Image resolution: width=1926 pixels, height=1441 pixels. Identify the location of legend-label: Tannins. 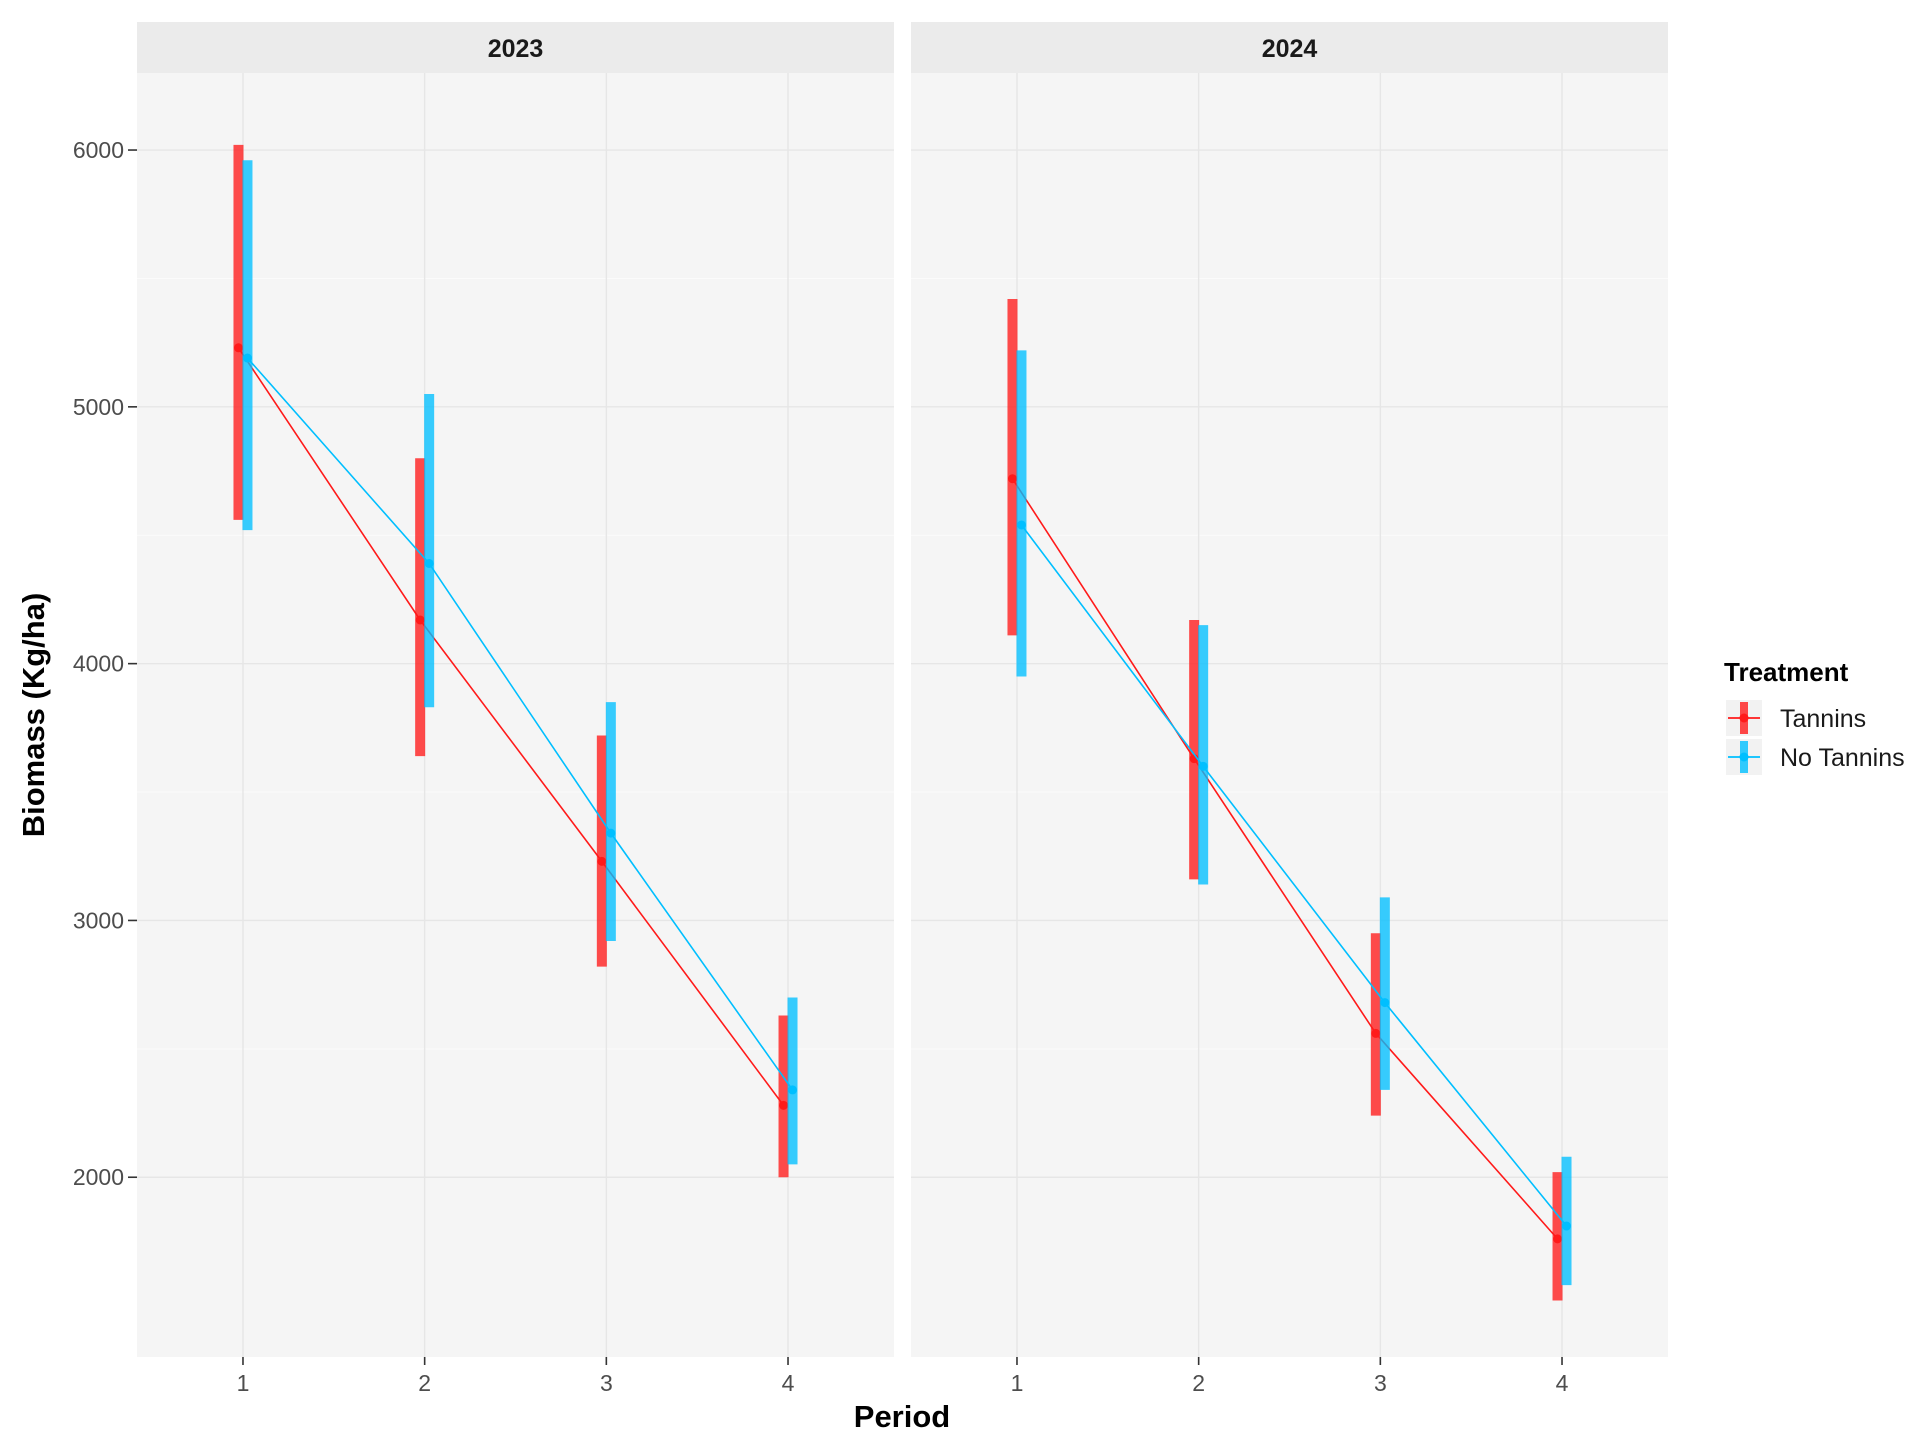
(1823, 719).